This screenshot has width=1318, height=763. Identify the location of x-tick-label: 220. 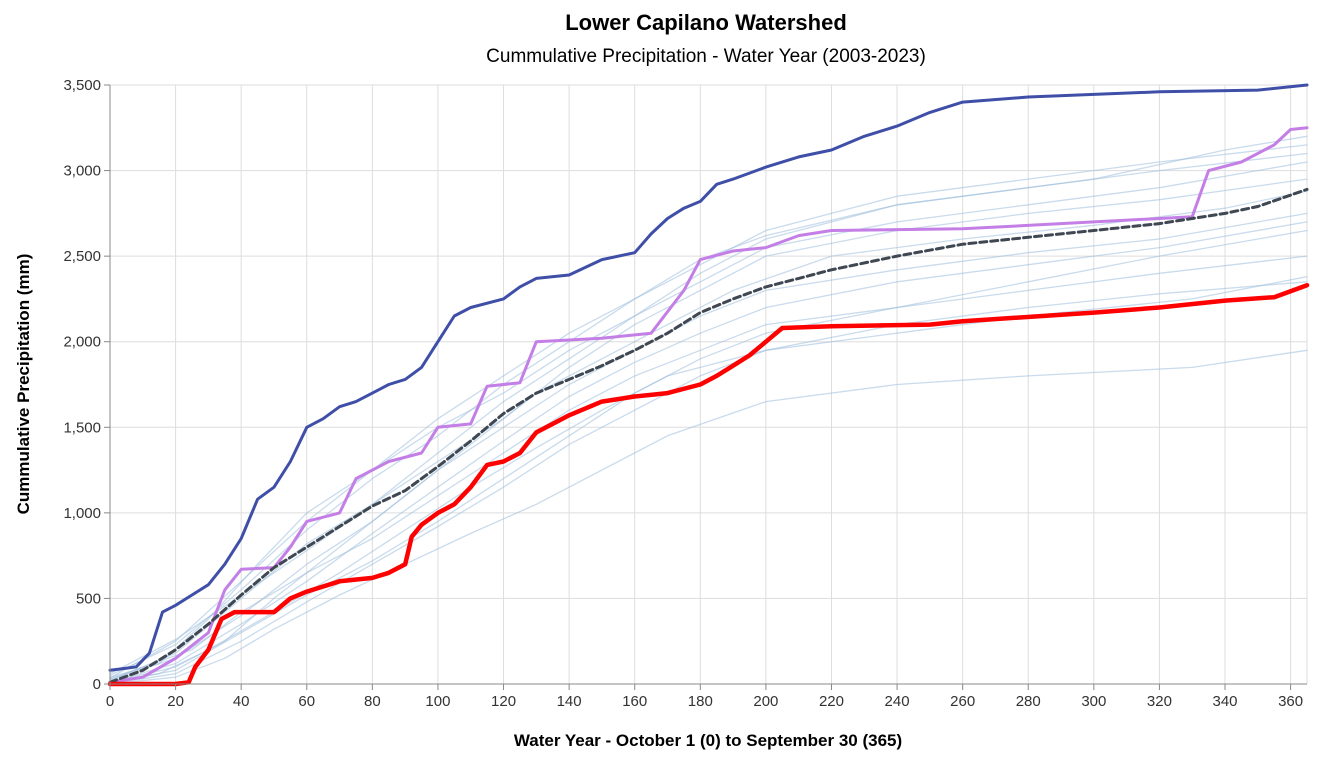
(831, 701).